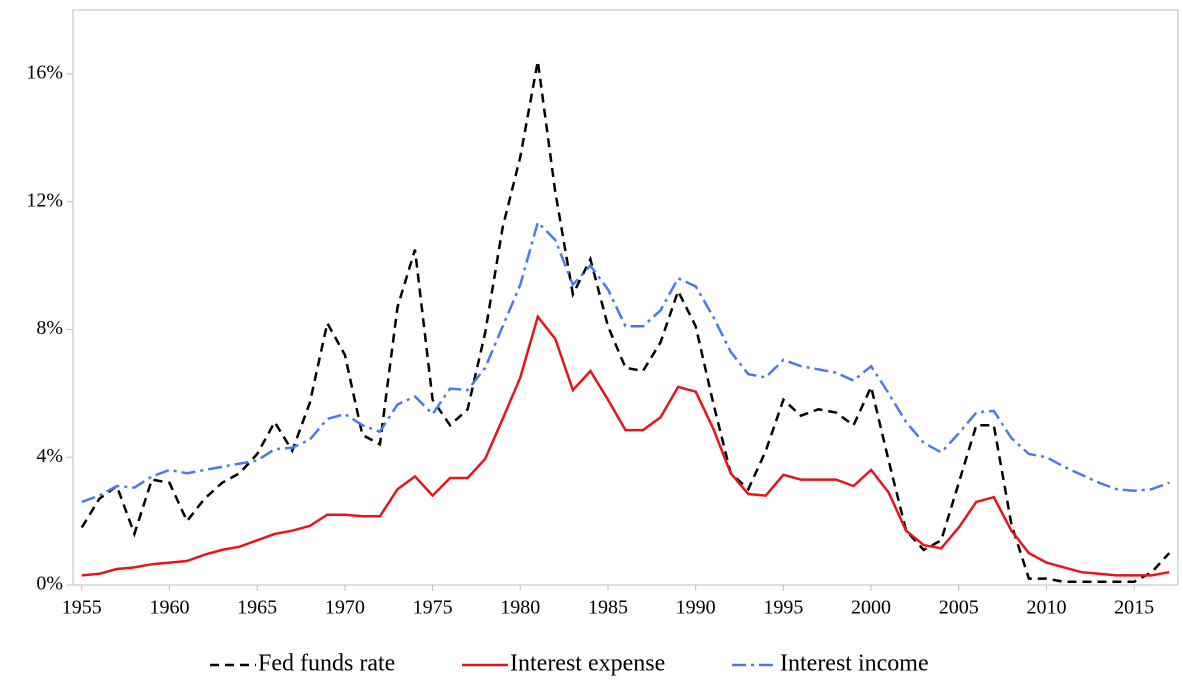  I want to click on legend-label: Fed funds rate, so click(326, 664).